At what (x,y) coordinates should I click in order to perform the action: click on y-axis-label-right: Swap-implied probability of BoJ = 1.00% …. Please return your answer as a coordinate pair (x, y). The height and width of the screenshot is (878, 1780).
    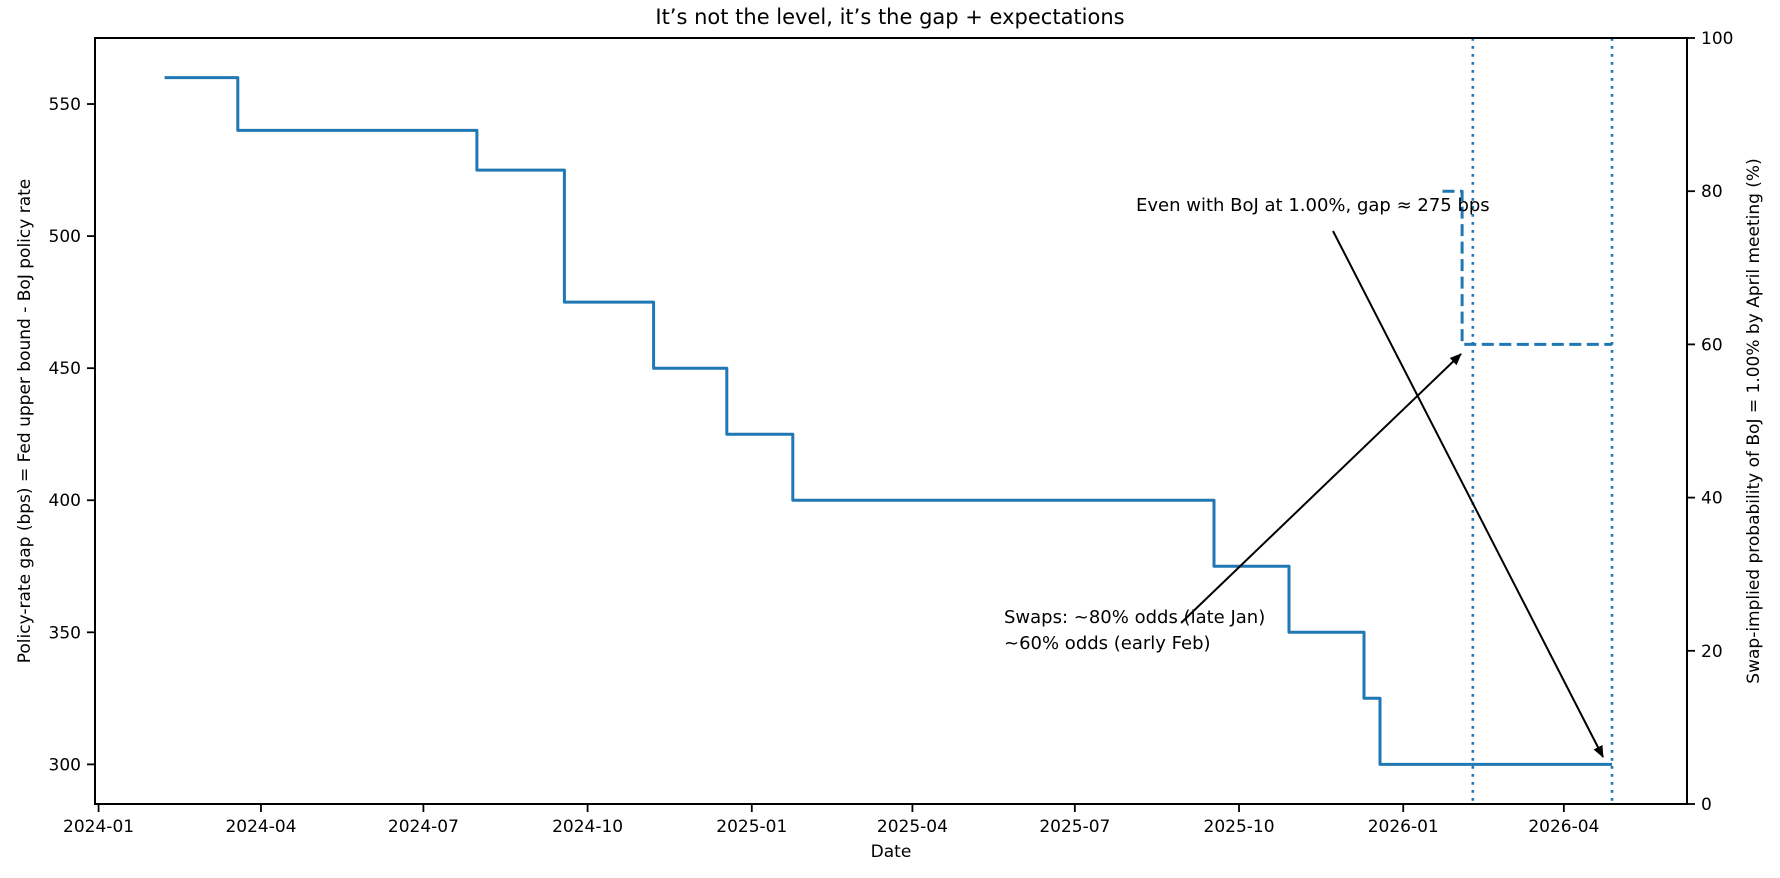
    Looking at the image, I should click on (1754, 421).